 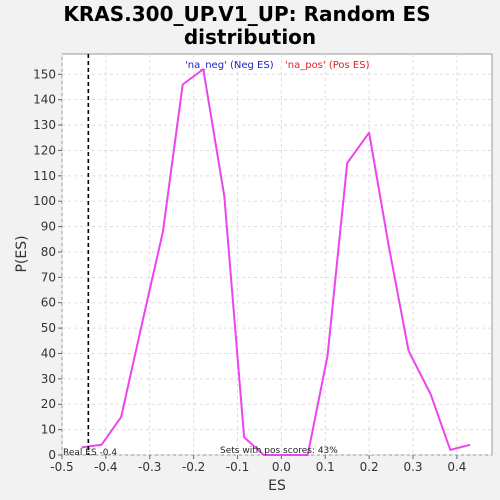 What do you see at coordinates (281, 467) in the screenshot?
I see `x-tick-label: 0.0` at bounding box center [281, 467].